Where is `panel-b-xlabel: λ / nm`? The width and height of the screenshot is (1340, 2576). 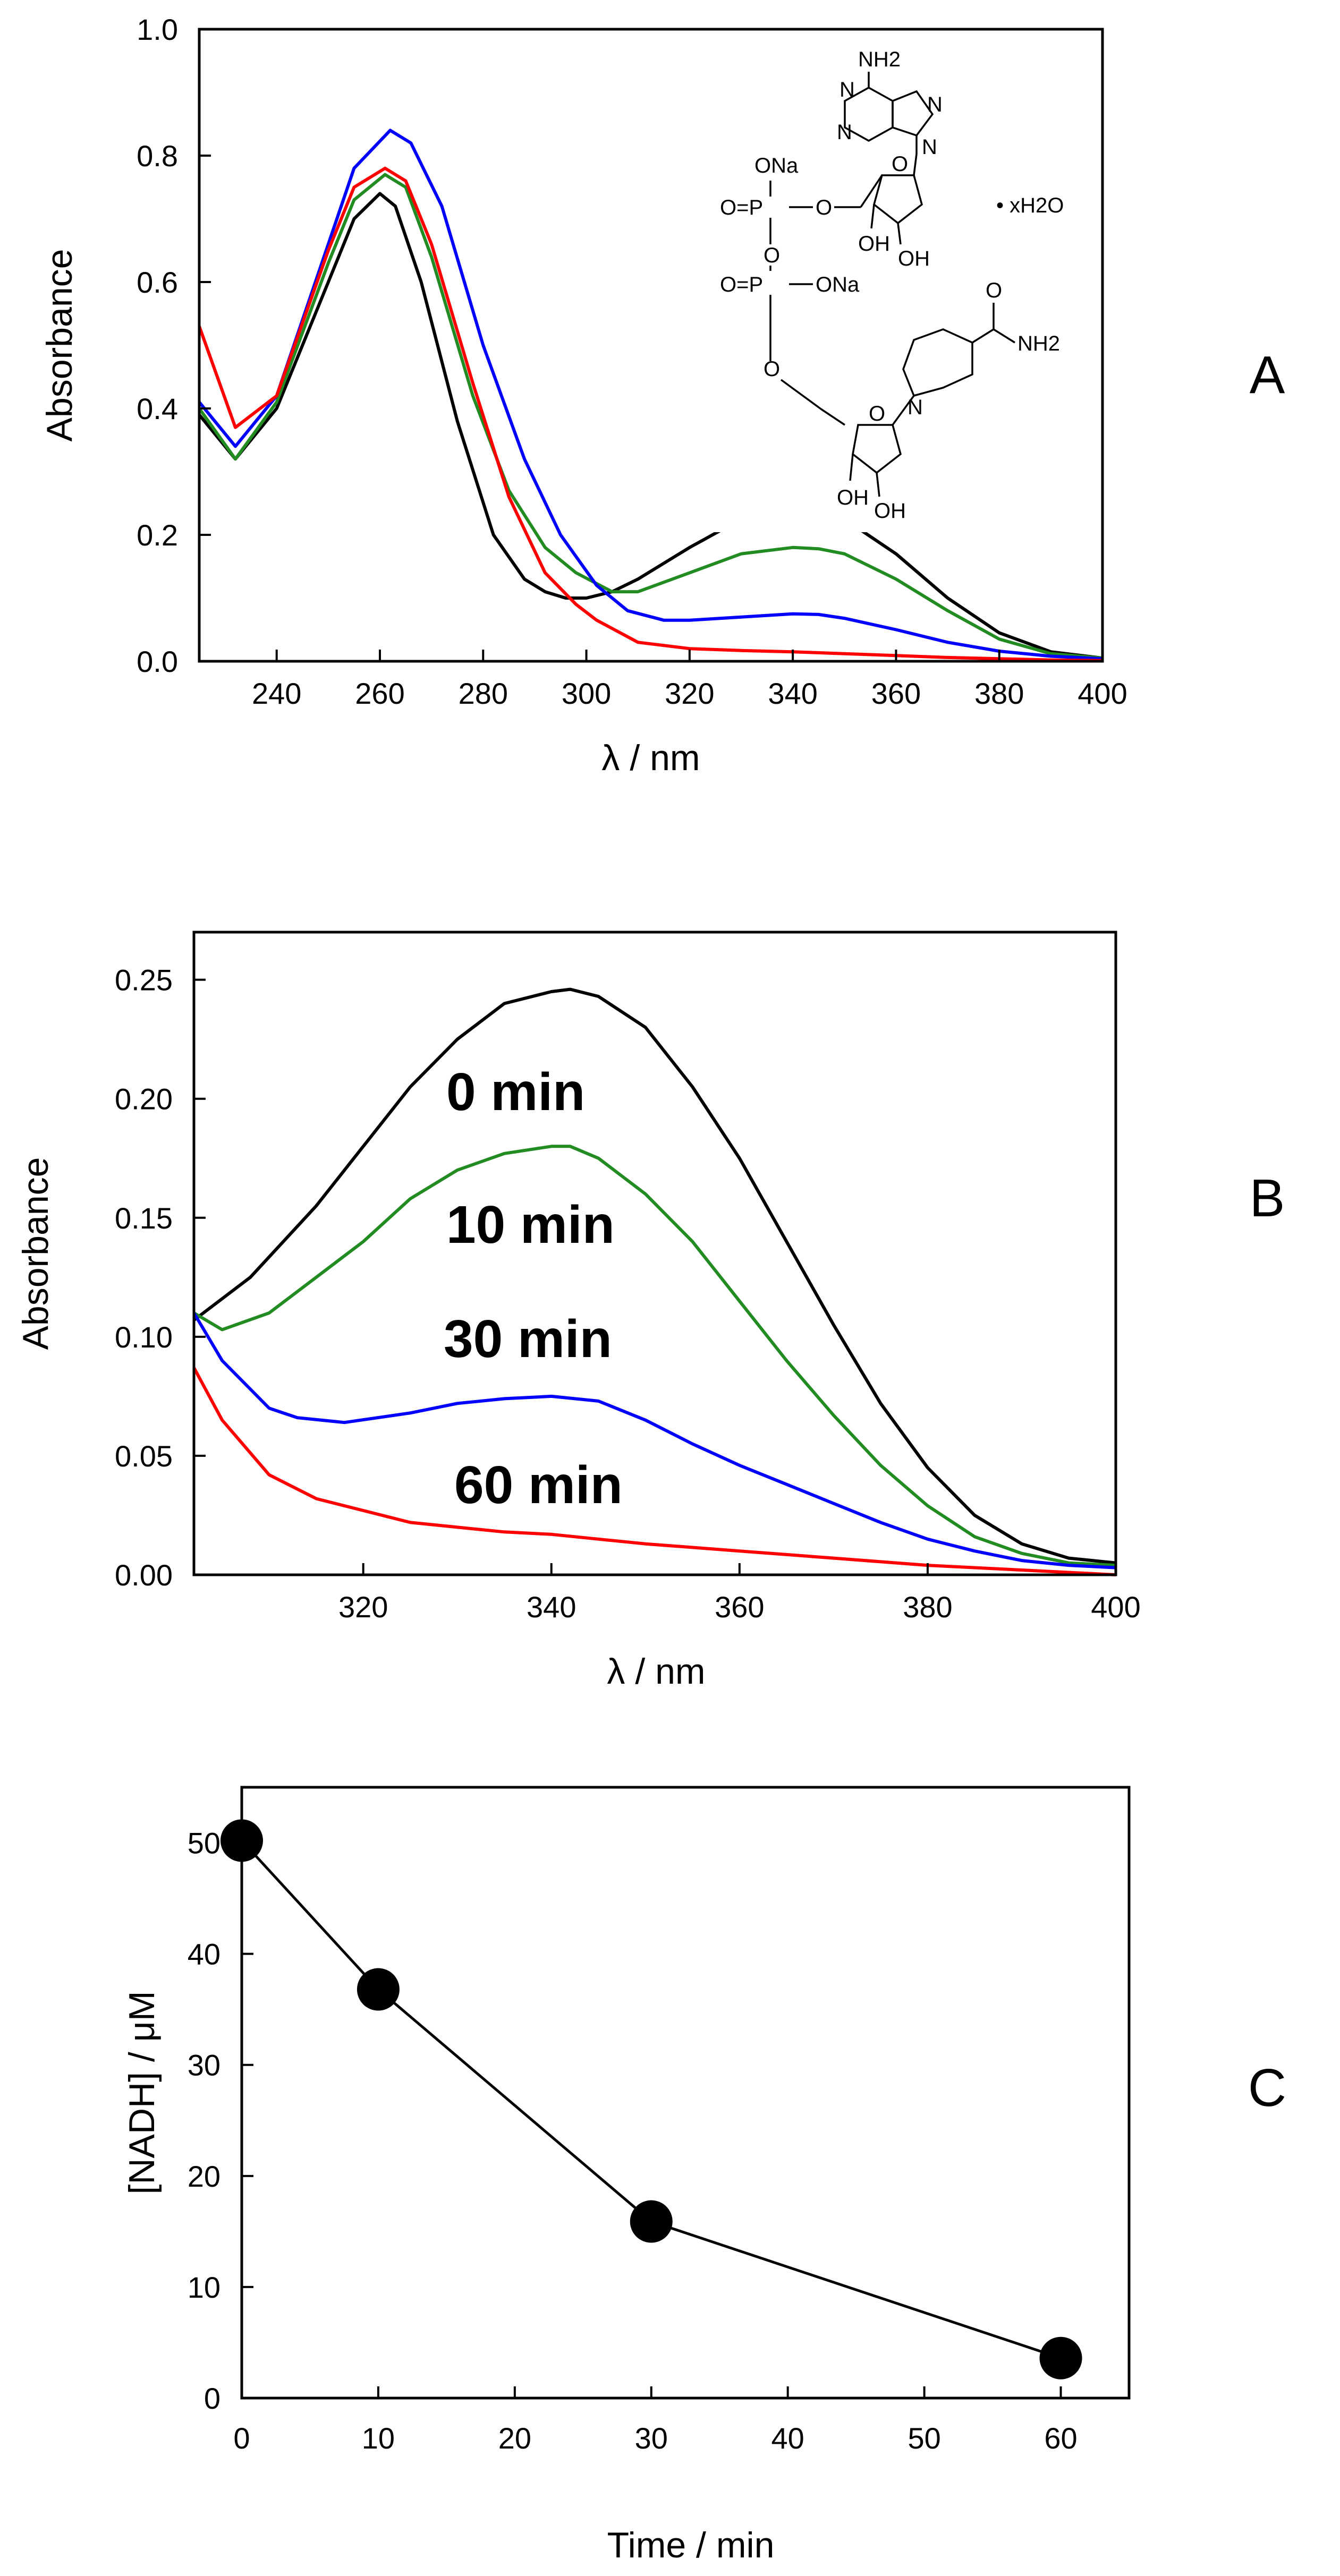 panel-b-xlabel: λ / nm is located at coordinates (656, 1672).